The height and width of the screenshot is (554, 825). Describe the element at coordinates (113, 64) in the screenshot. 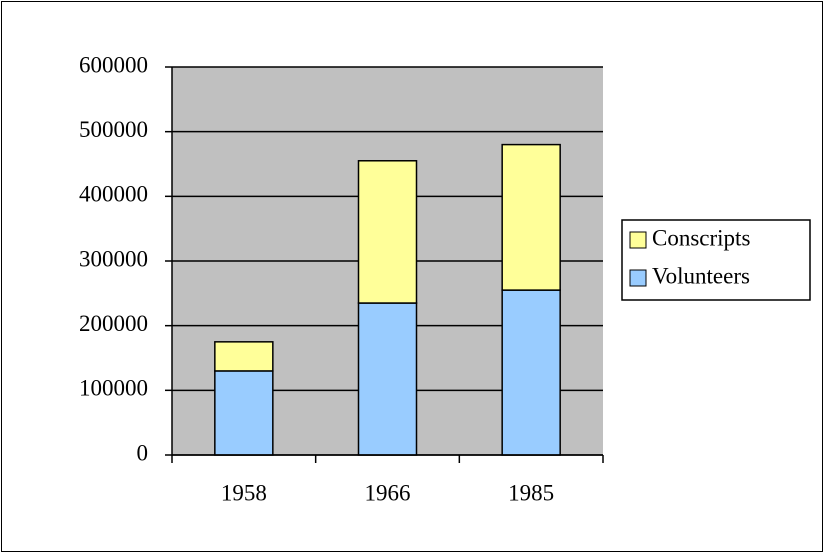

I see `y-tick-label: 600000` at that location.